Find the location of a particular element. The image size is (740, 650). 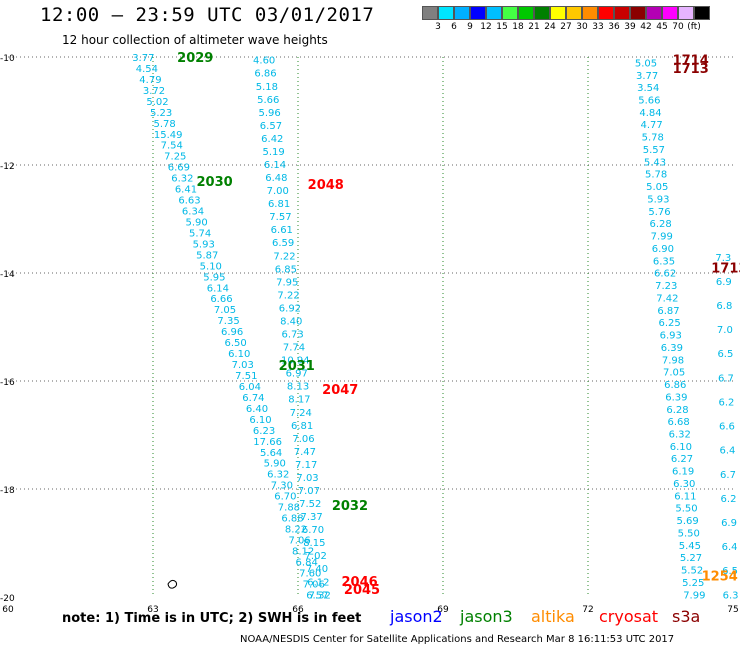

wave-height-value: 7.37 is located at coordinates (311, 517).